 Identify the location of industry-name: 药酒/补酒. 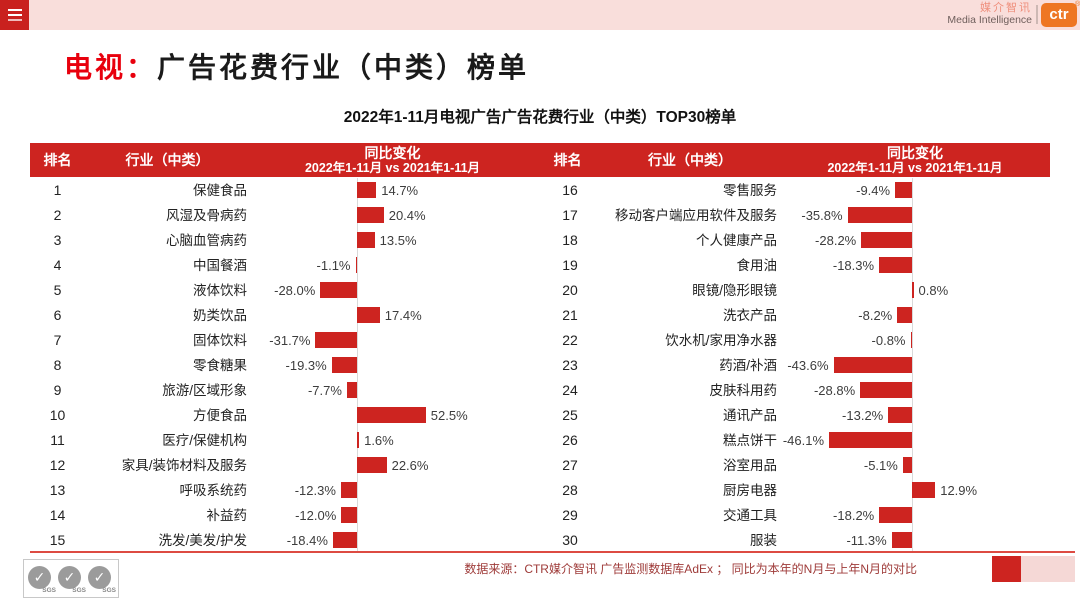
(748, 365).